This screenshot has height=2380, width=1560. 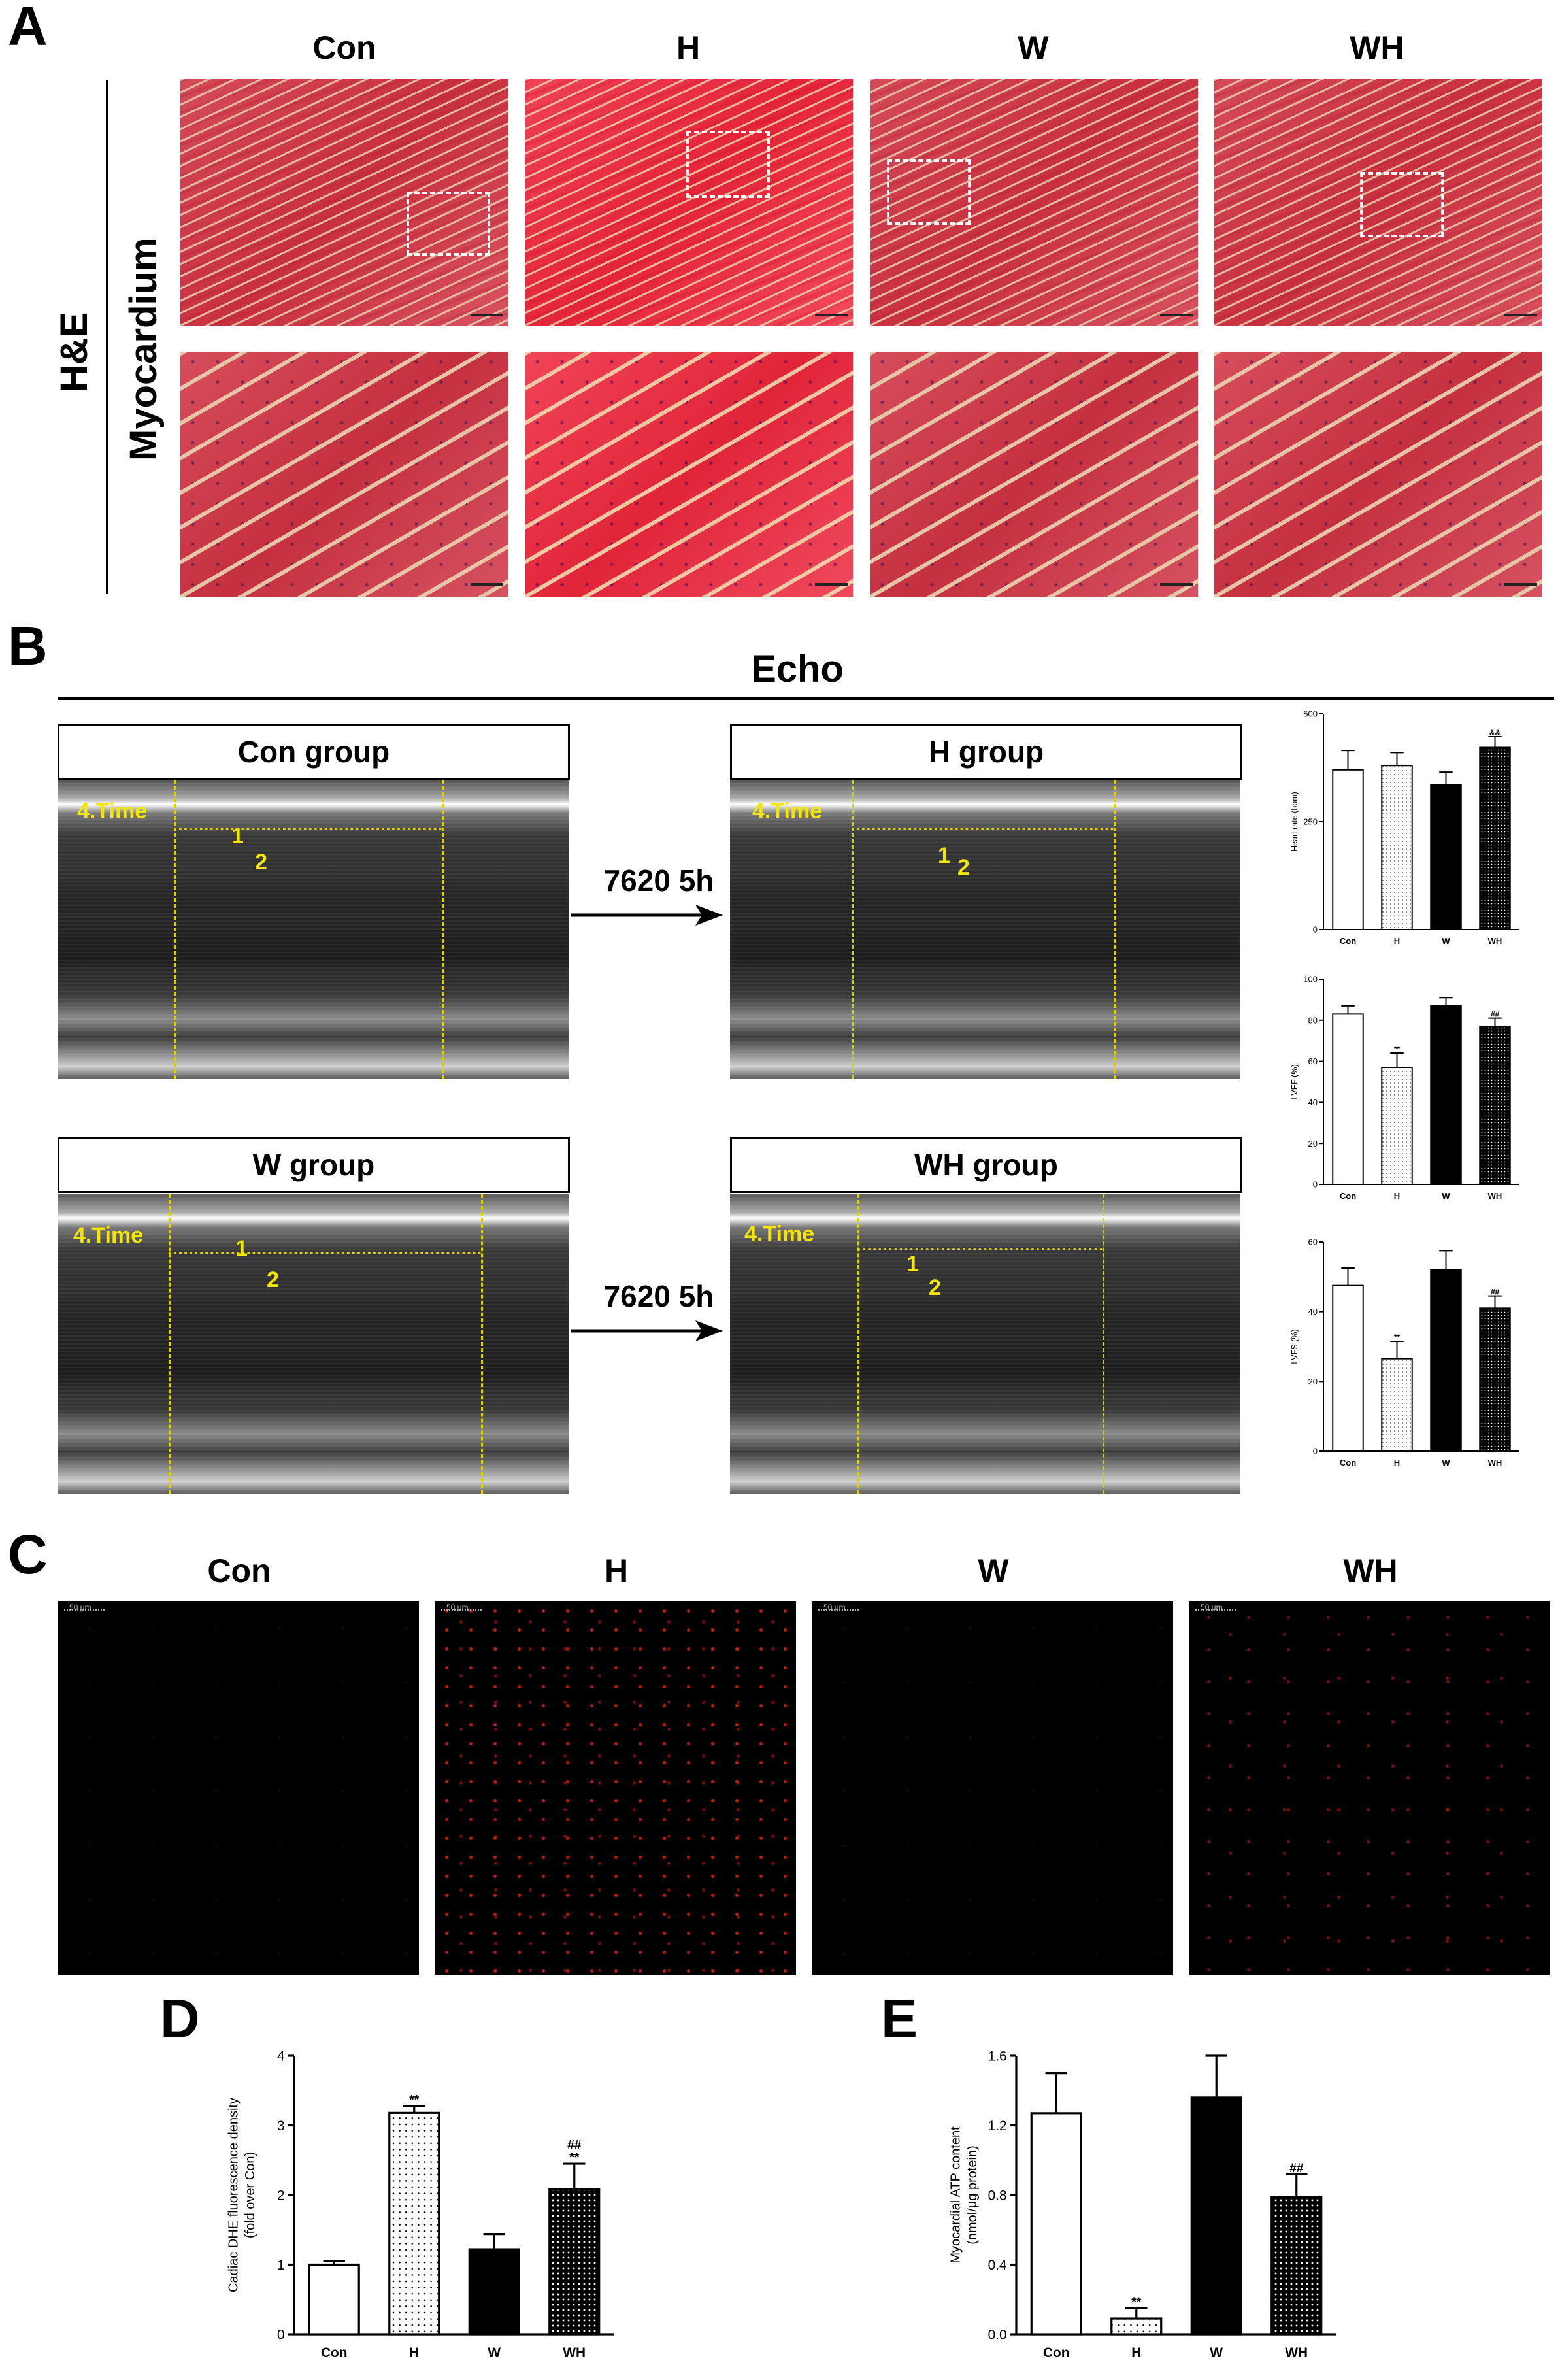 What do you see at coordinates (281, 2265) in the screenshot?
I see `y-tick-label: 1` at bounding box center [281, 2265].